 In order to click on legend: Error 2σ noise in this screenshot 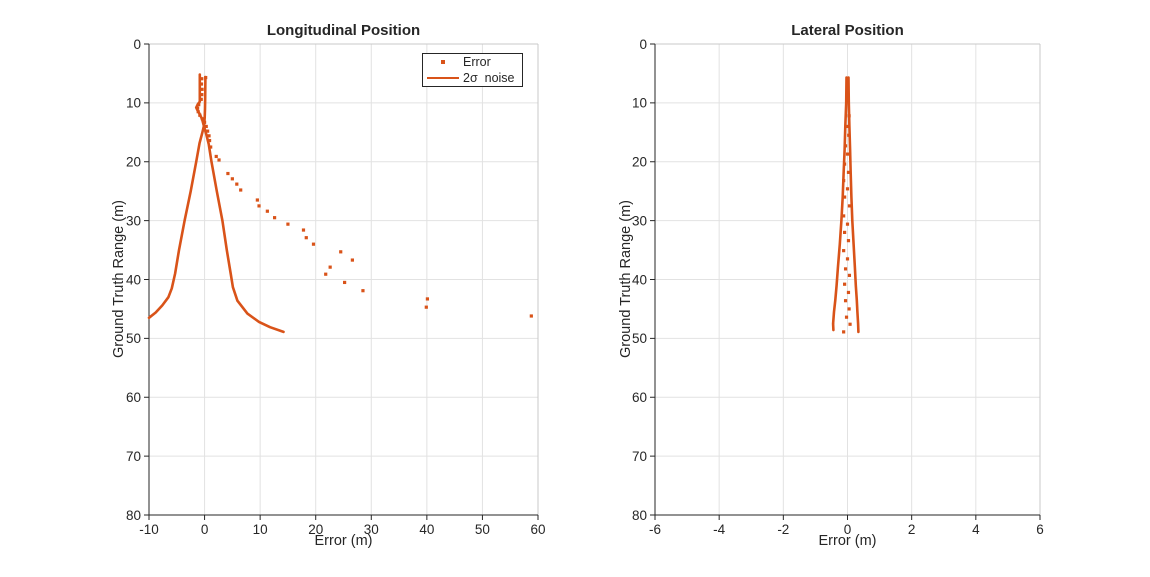, I will do `click(472, 70)`.